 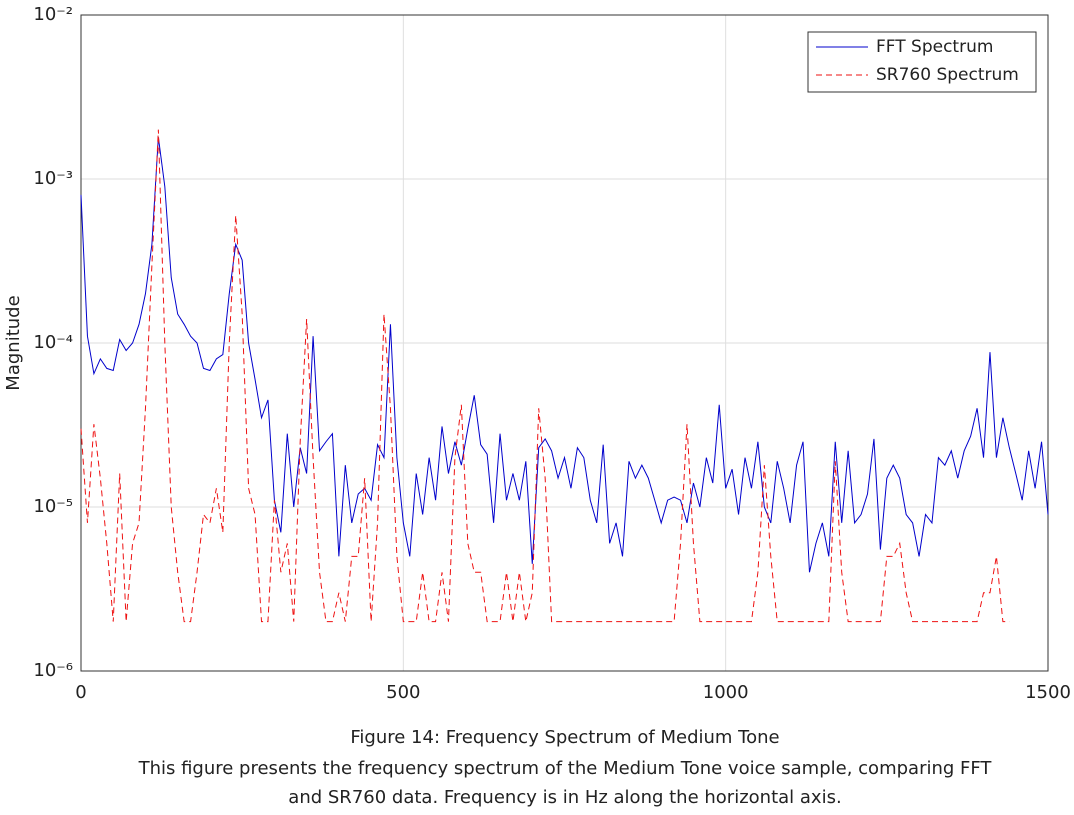 I want to click on x-tick-label: 0, so click(x=80, y=692).